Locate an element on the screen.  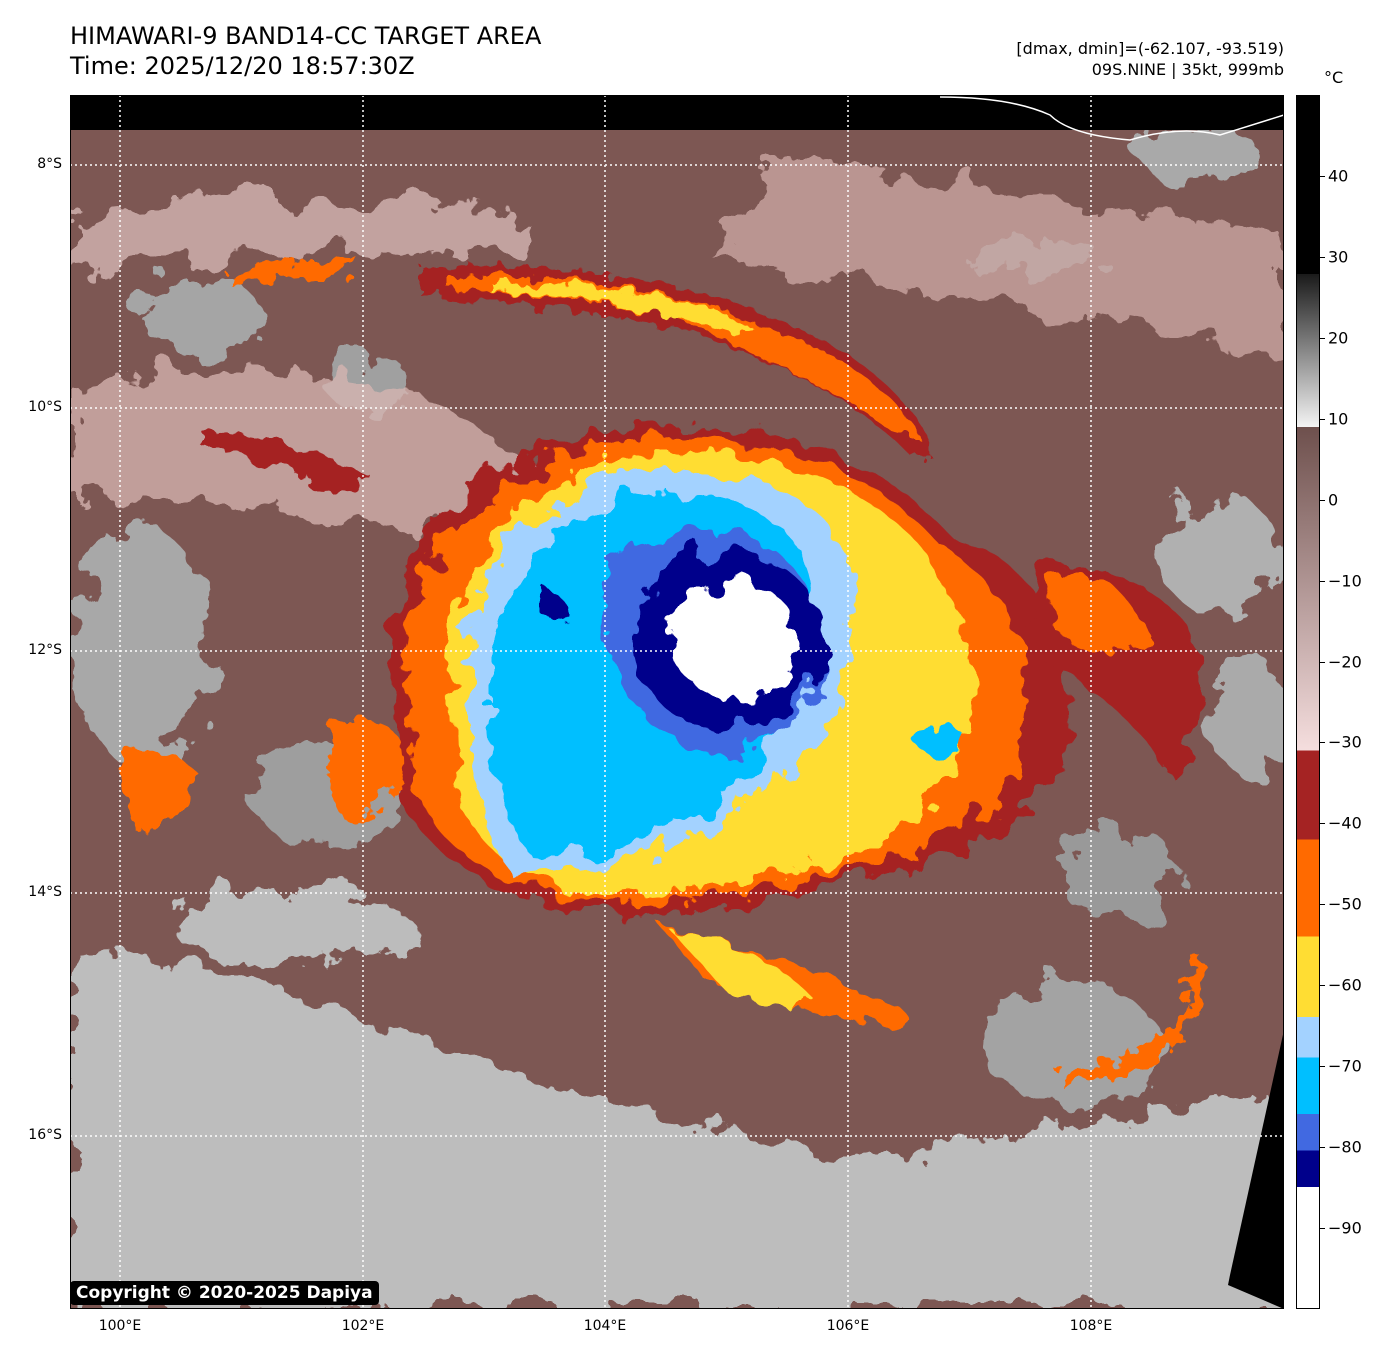
colorbar-tick-label: −10 is located at coordinates (1345, 581).